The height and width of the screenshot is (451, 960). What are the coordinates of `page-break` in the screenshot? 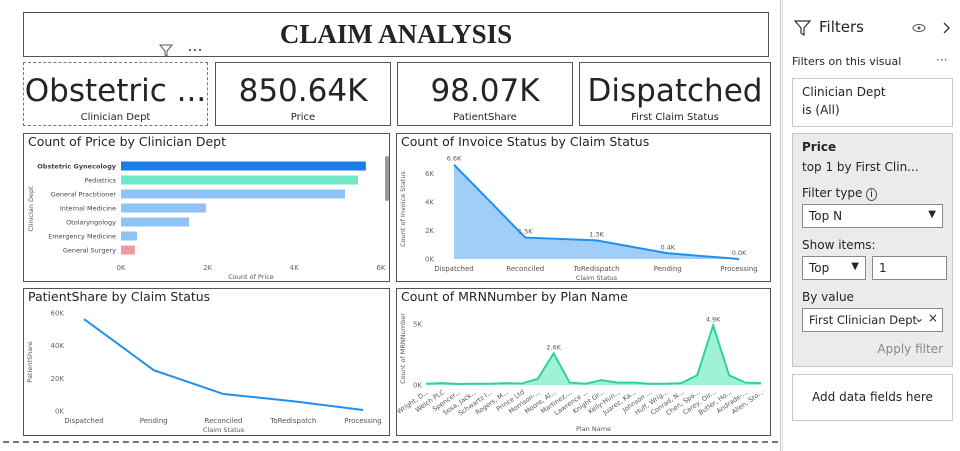 It's located at (390, 442).